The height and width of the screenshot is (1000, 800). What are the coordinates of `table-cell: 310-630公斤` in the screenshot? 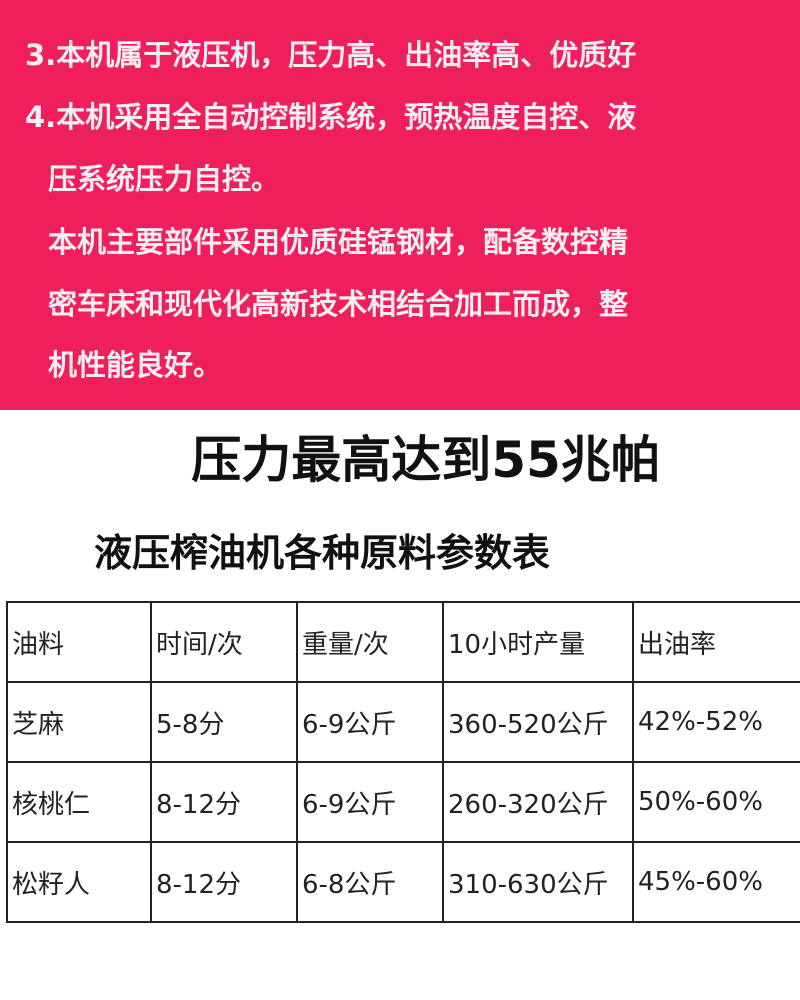 It's located at (538, 882).